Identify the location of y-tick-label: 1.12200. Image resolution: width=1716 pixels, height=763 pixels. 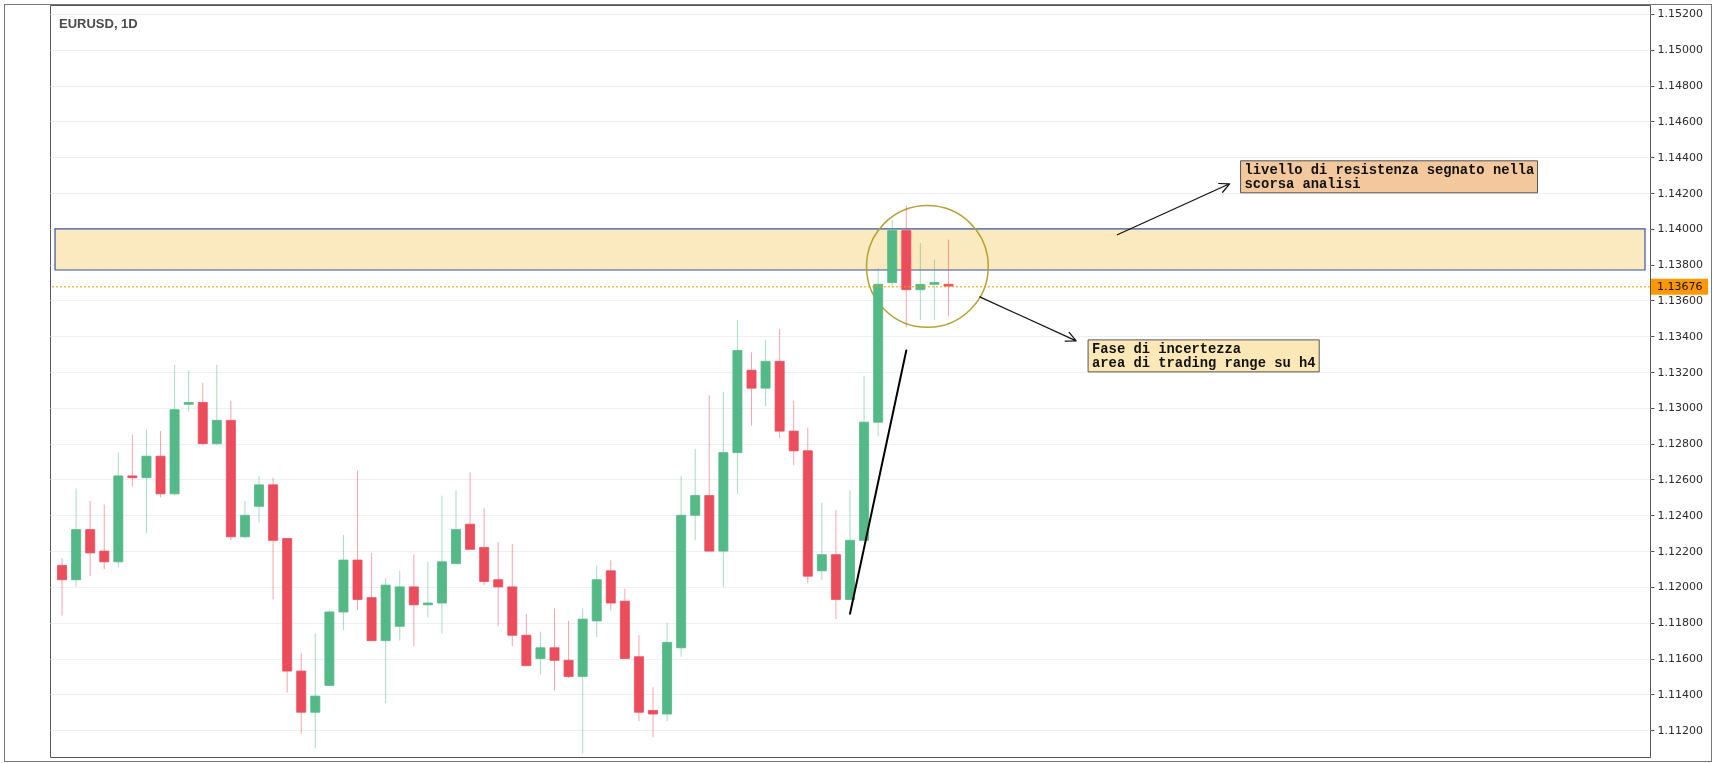
(1680, 551).